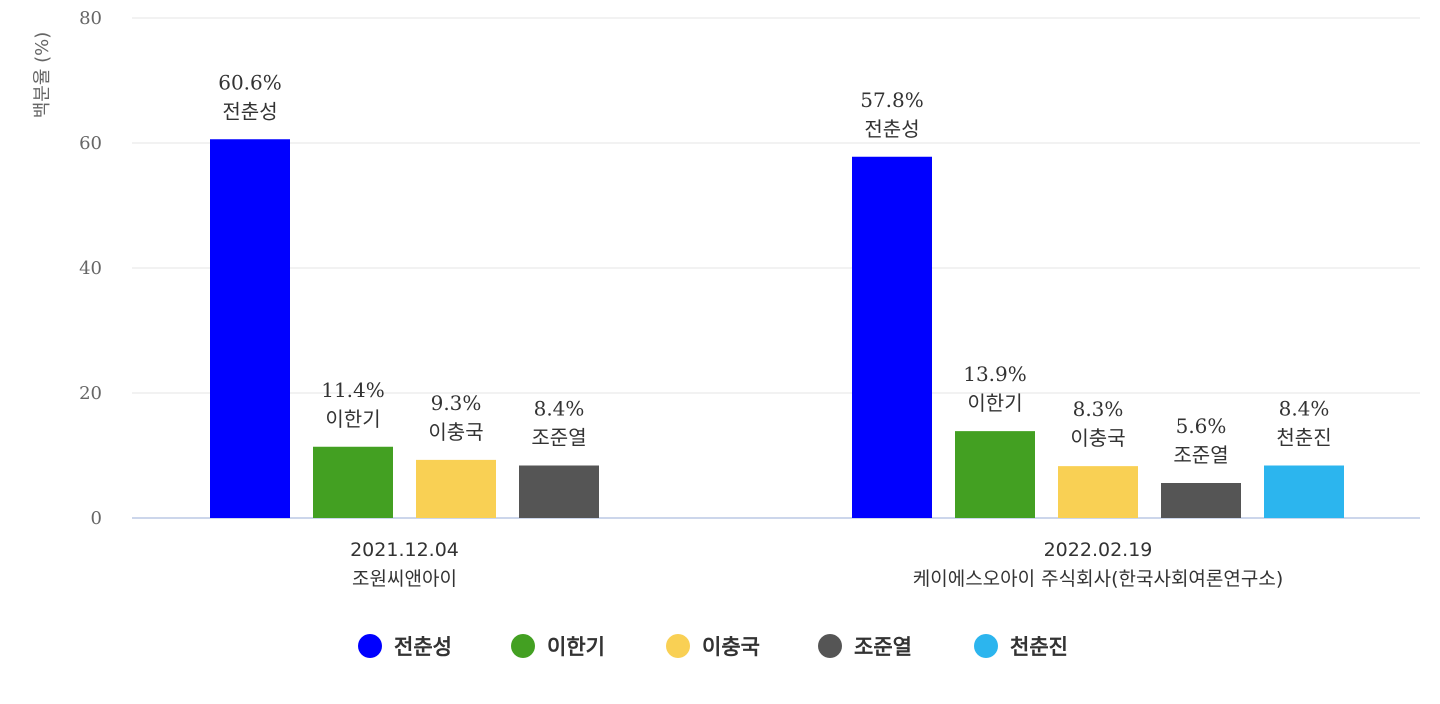 This screenshot has width=1440, height=704. I want to click on y-axis-title: 백분율 (%), so click(42, 75).